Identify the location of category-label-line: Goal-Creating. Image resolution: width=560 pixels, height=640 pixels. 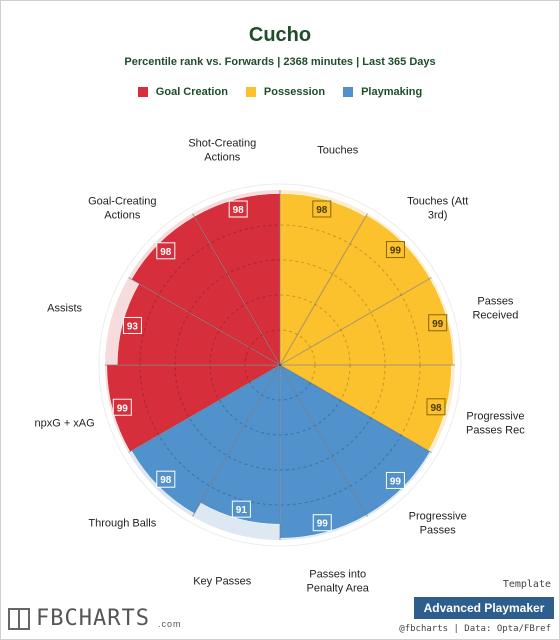
(122, 201).